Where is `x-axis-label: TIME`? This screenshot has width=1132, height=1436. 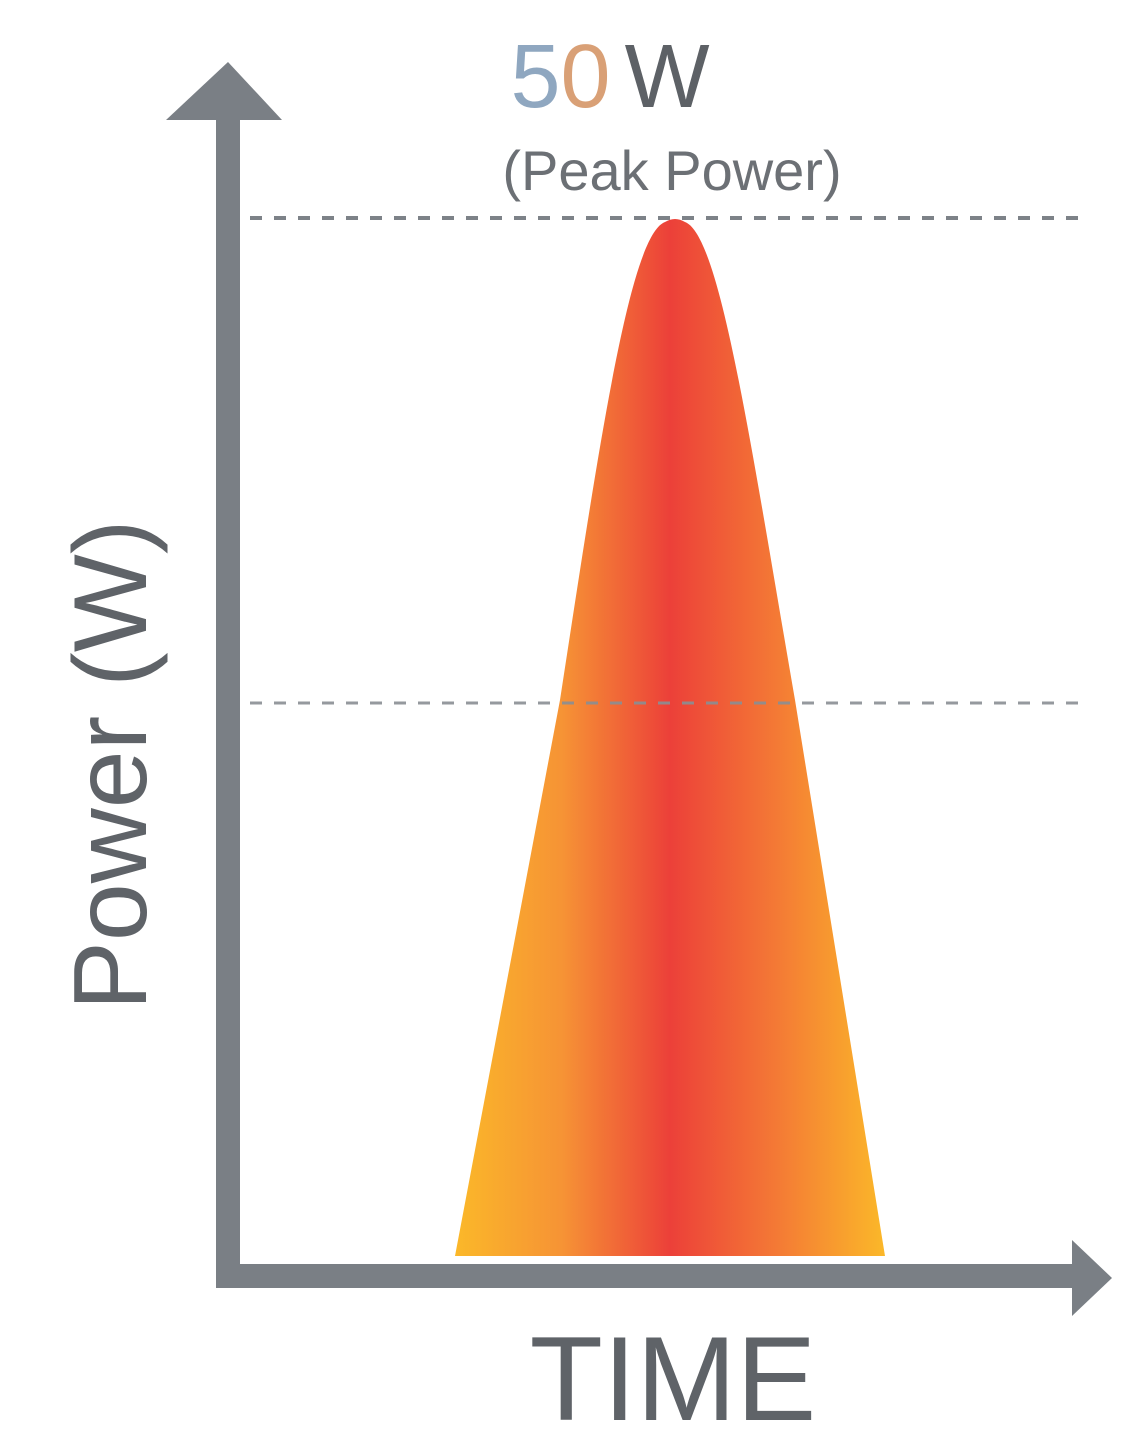 x-axis-label: TIME is located at coordinates (673, 1374).